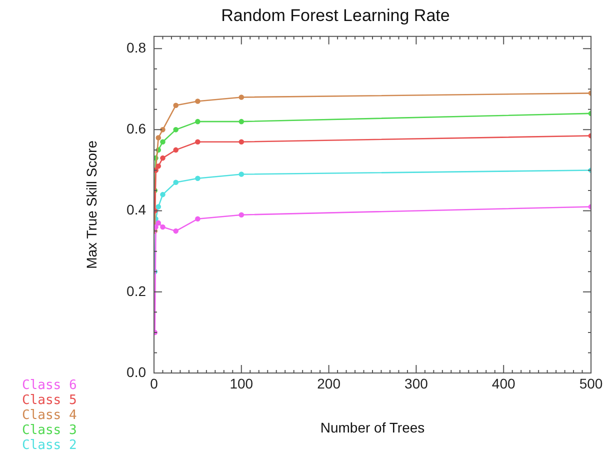 Image resolution: width=613 pixels, height=461 pixels. Describe the element at coordinates (136, 372) in the screenshot. I see `y-tick-label: 0.0` at that location.